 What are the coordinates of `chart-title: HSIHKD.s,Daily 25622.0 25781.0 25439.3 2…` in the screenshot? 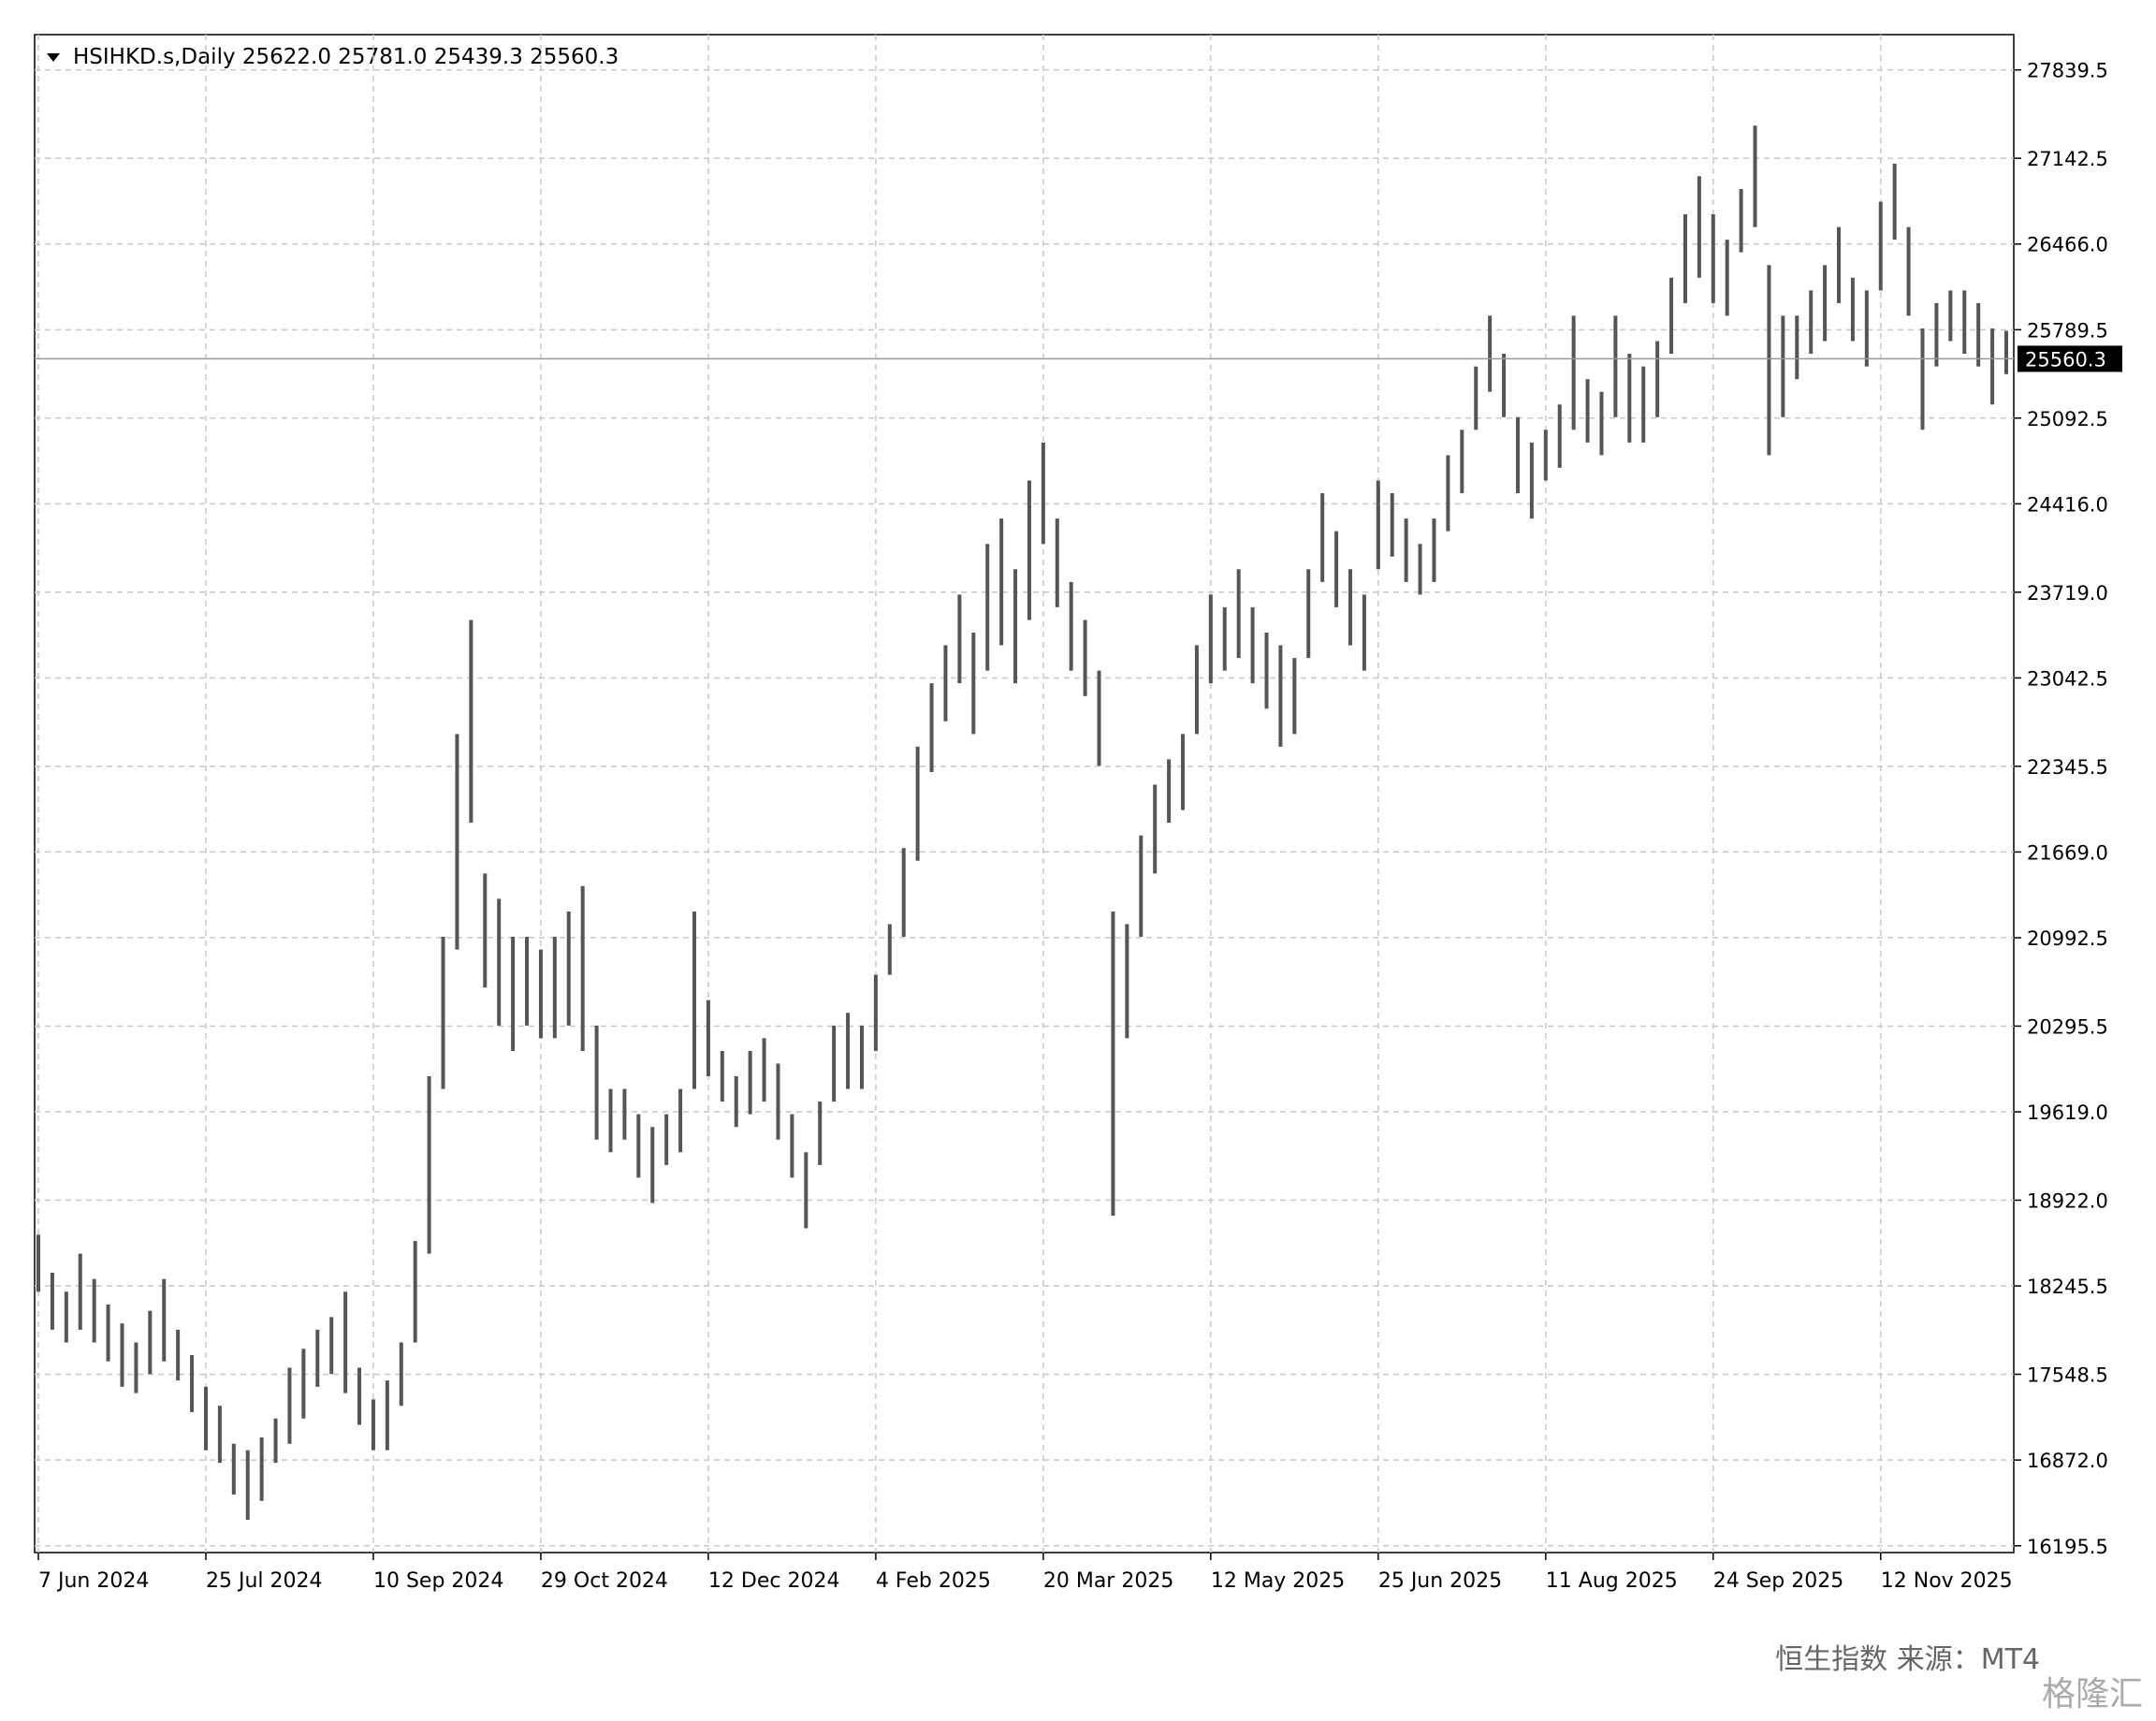 It's located at (346, 57).